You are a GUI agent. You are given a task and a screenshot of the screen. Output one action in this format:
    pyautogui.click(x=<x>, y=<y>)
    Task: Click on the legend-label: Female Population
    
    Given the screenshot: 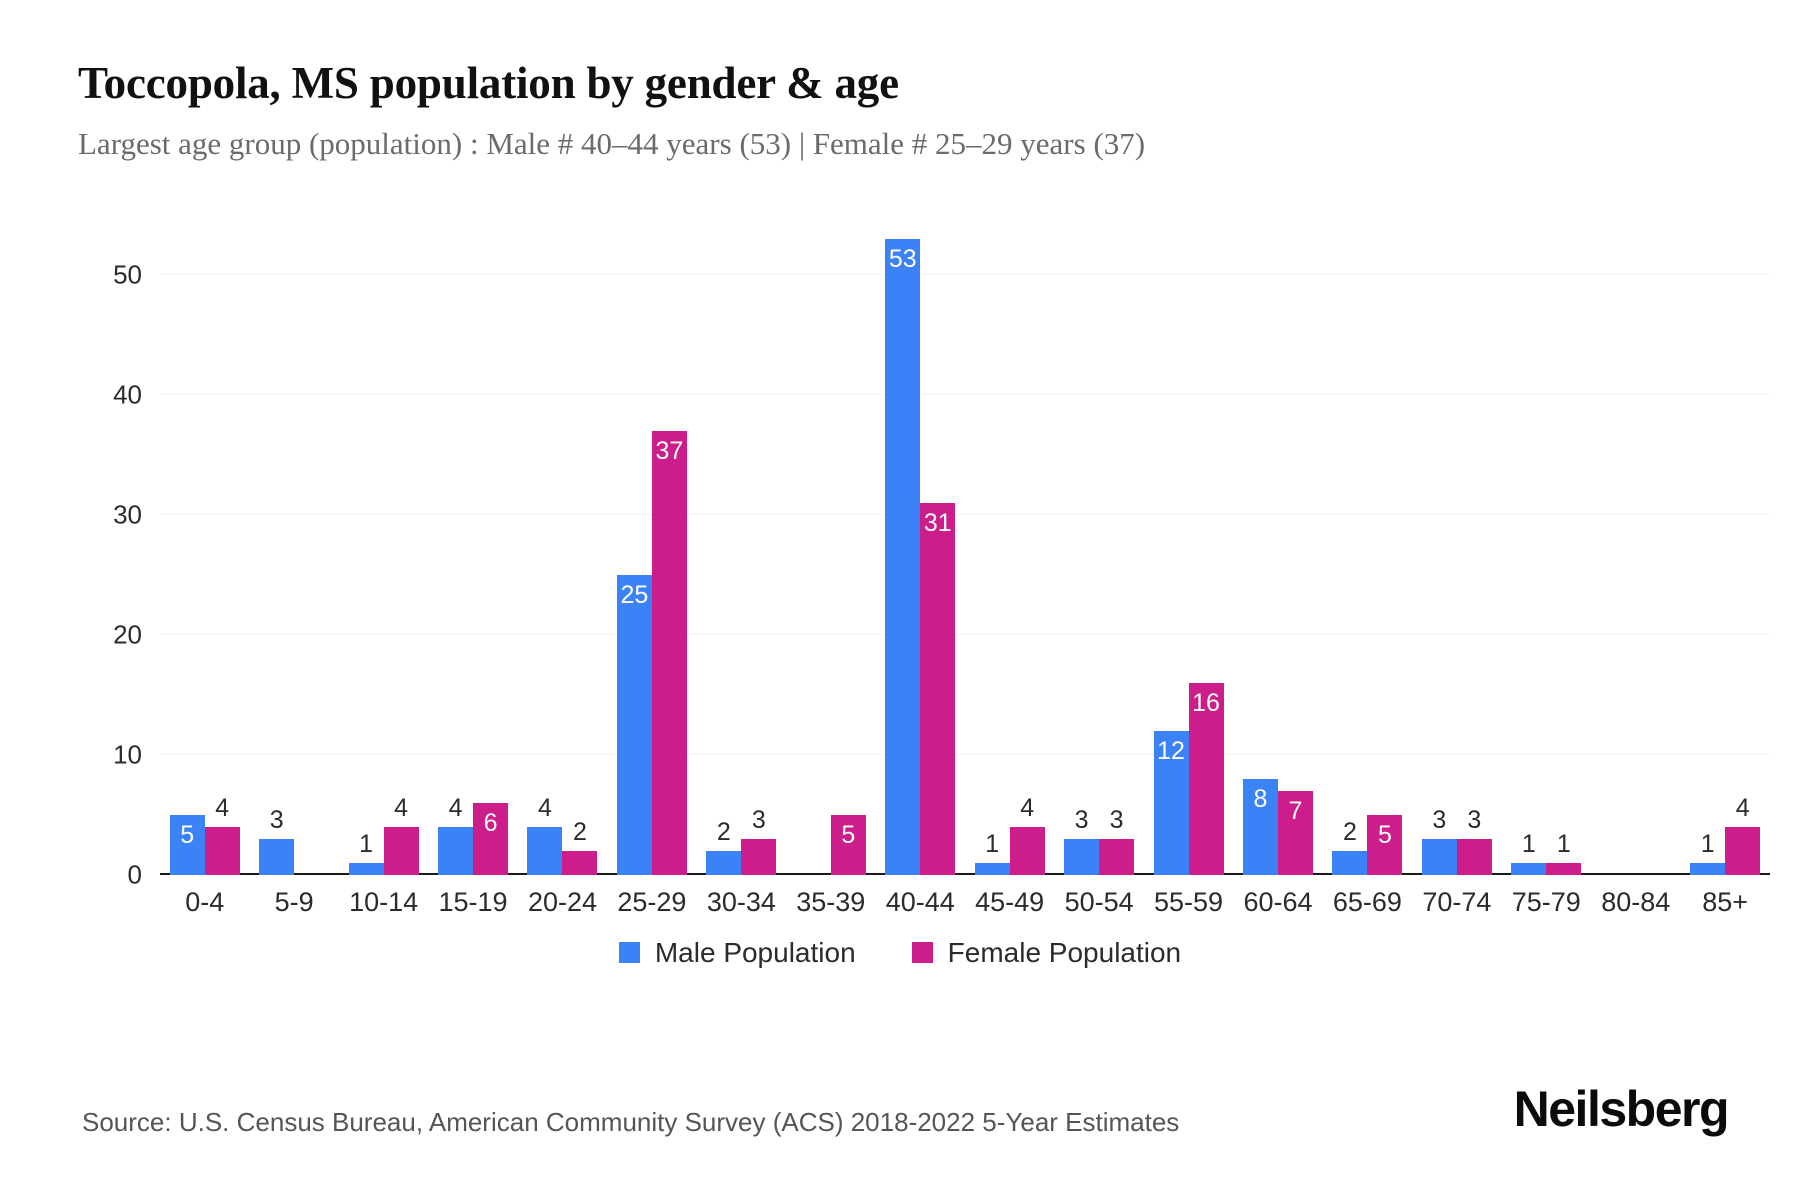 What is the action you would take?
    pyautogui.click(x=1064, y=952)
    